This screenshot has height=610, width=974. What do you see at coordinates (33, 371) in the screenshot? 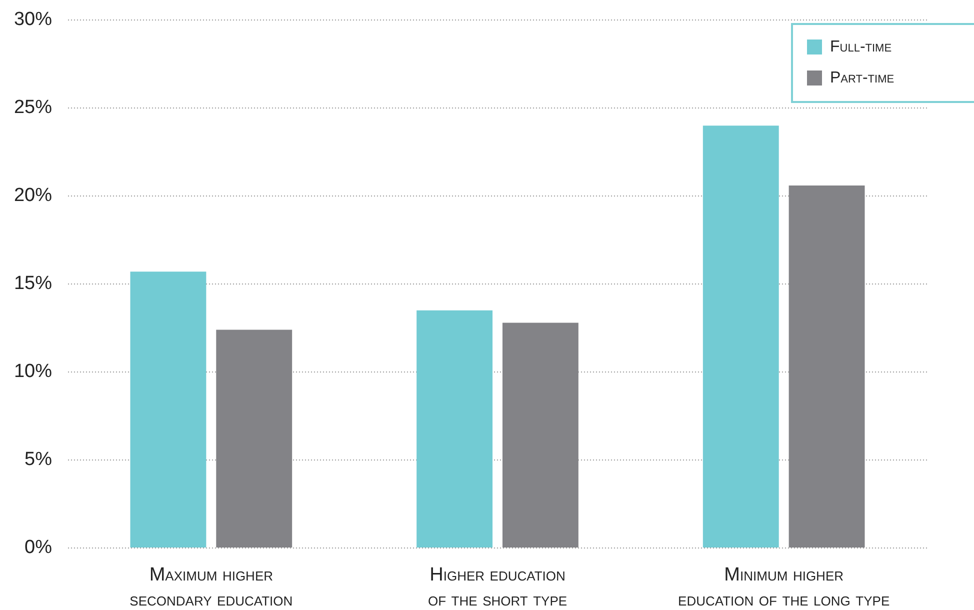
I see `y-tick-label: 10%` at bounding box center [33, 371].